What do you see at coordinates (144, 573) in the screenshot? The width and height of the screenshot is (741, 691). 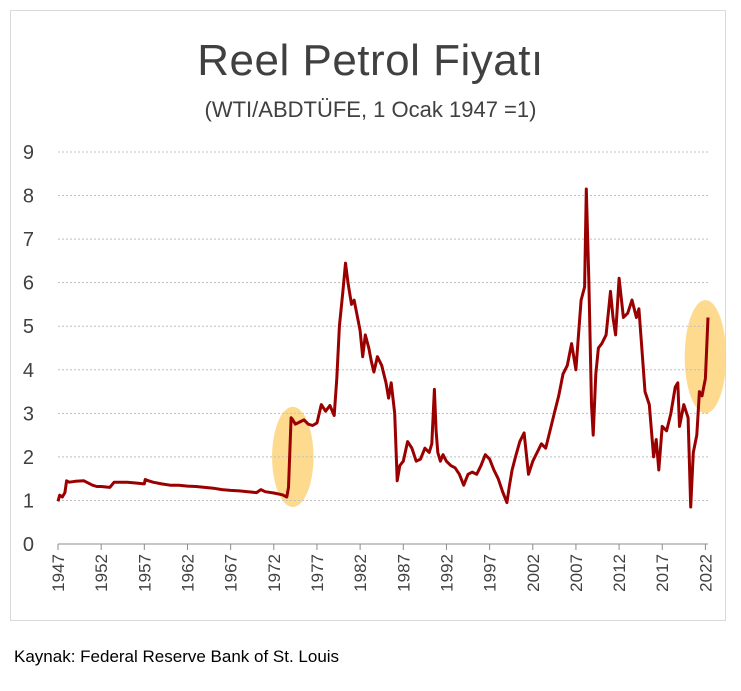 I see `x-tick-label-1957: 1957` at bounding box center [144, 573].